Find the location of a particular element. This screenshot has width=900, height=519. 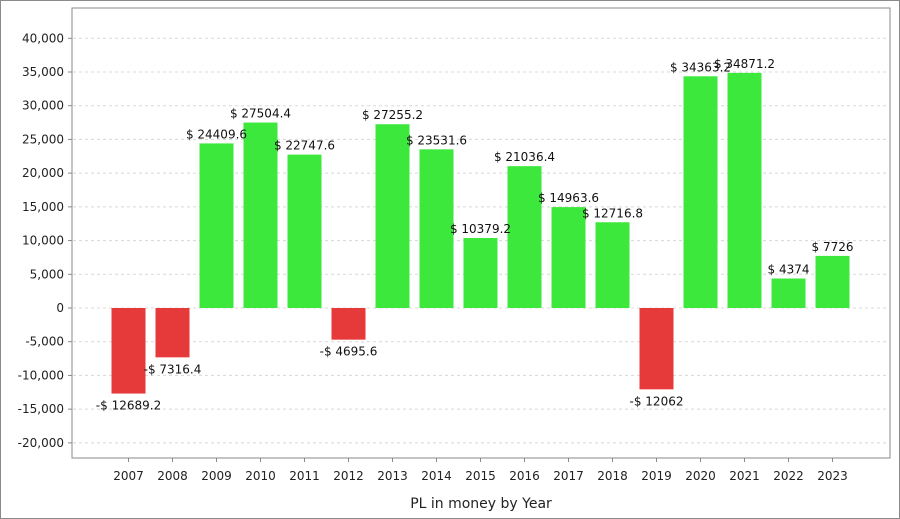

data-label-2009: $ 24409.6 is located at coordinates (216, 134).